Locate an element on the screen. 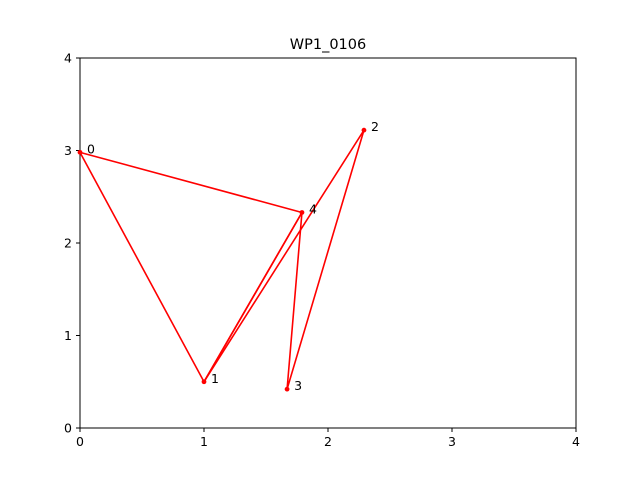 This screenshot has height=480, width=640. chart-title: WP1_0106 is located at coordinates (328, 45).